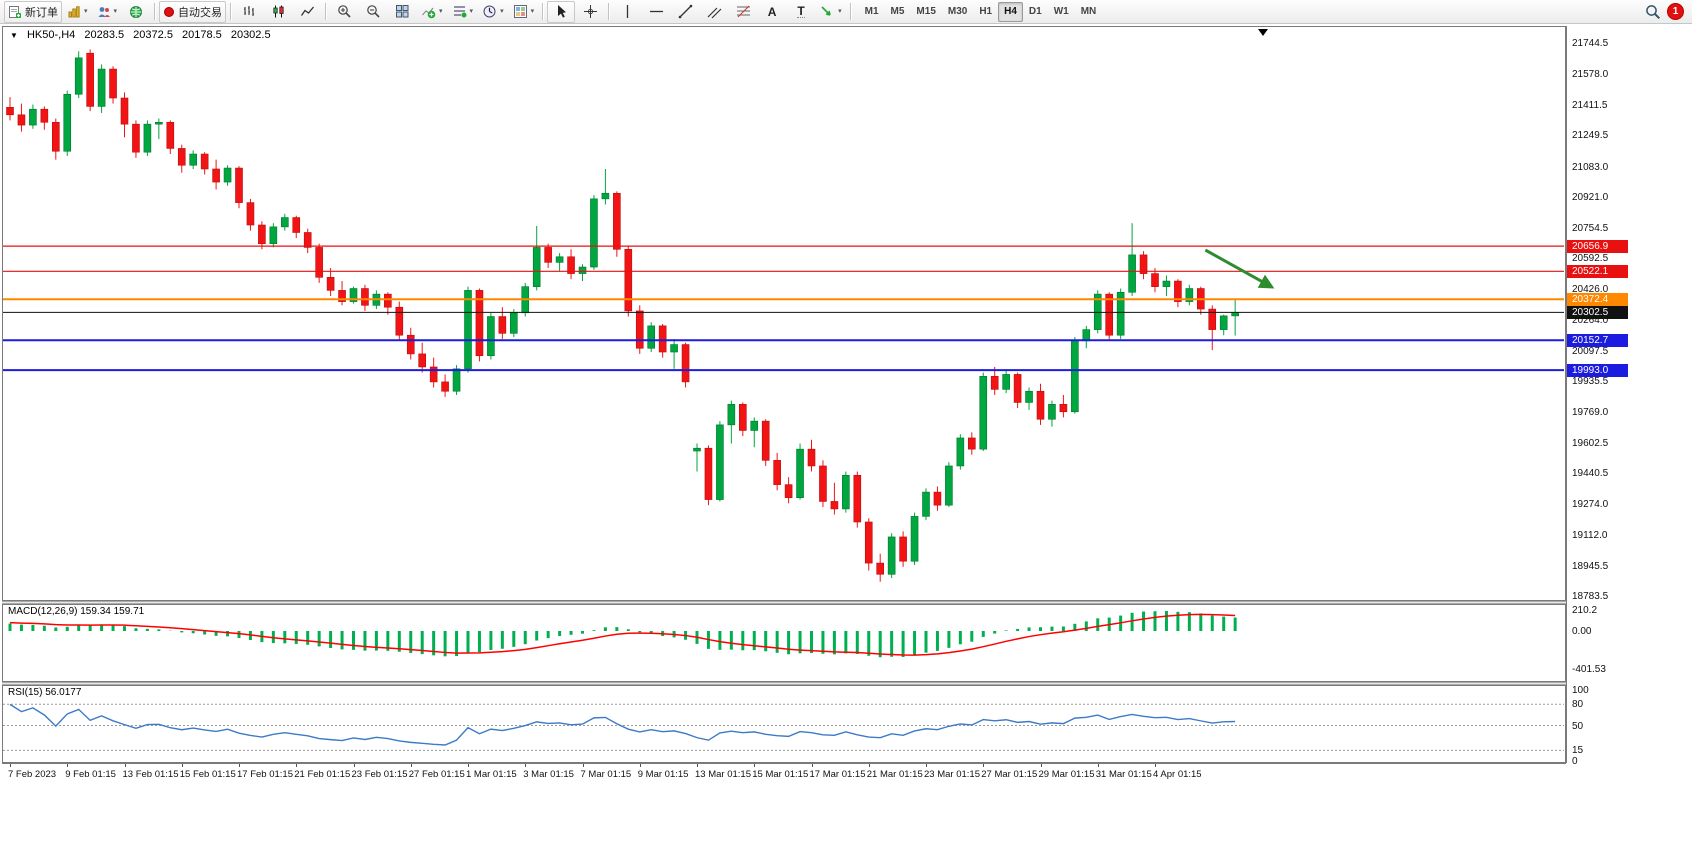  What do you see at coordinates (307, 12) in the screenshot?
I see `line-chart-button` at bounding box center [307, 12].